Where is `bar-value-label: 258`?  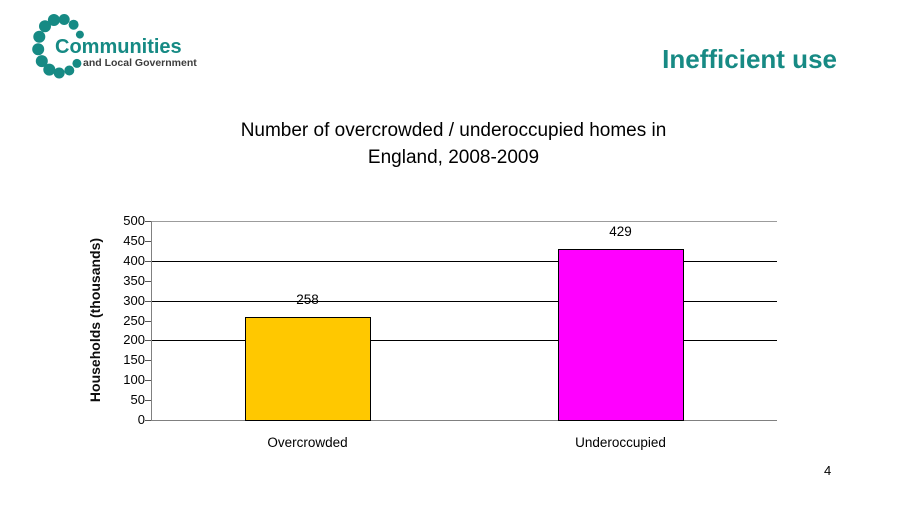 bar-value-label: 258 is located at coordinates (307, 300).